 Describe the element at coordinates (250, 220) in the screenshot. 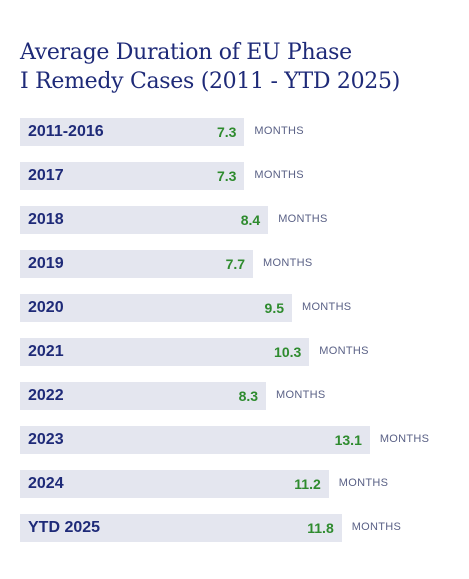

I see `value-label: 8.4` at that location.